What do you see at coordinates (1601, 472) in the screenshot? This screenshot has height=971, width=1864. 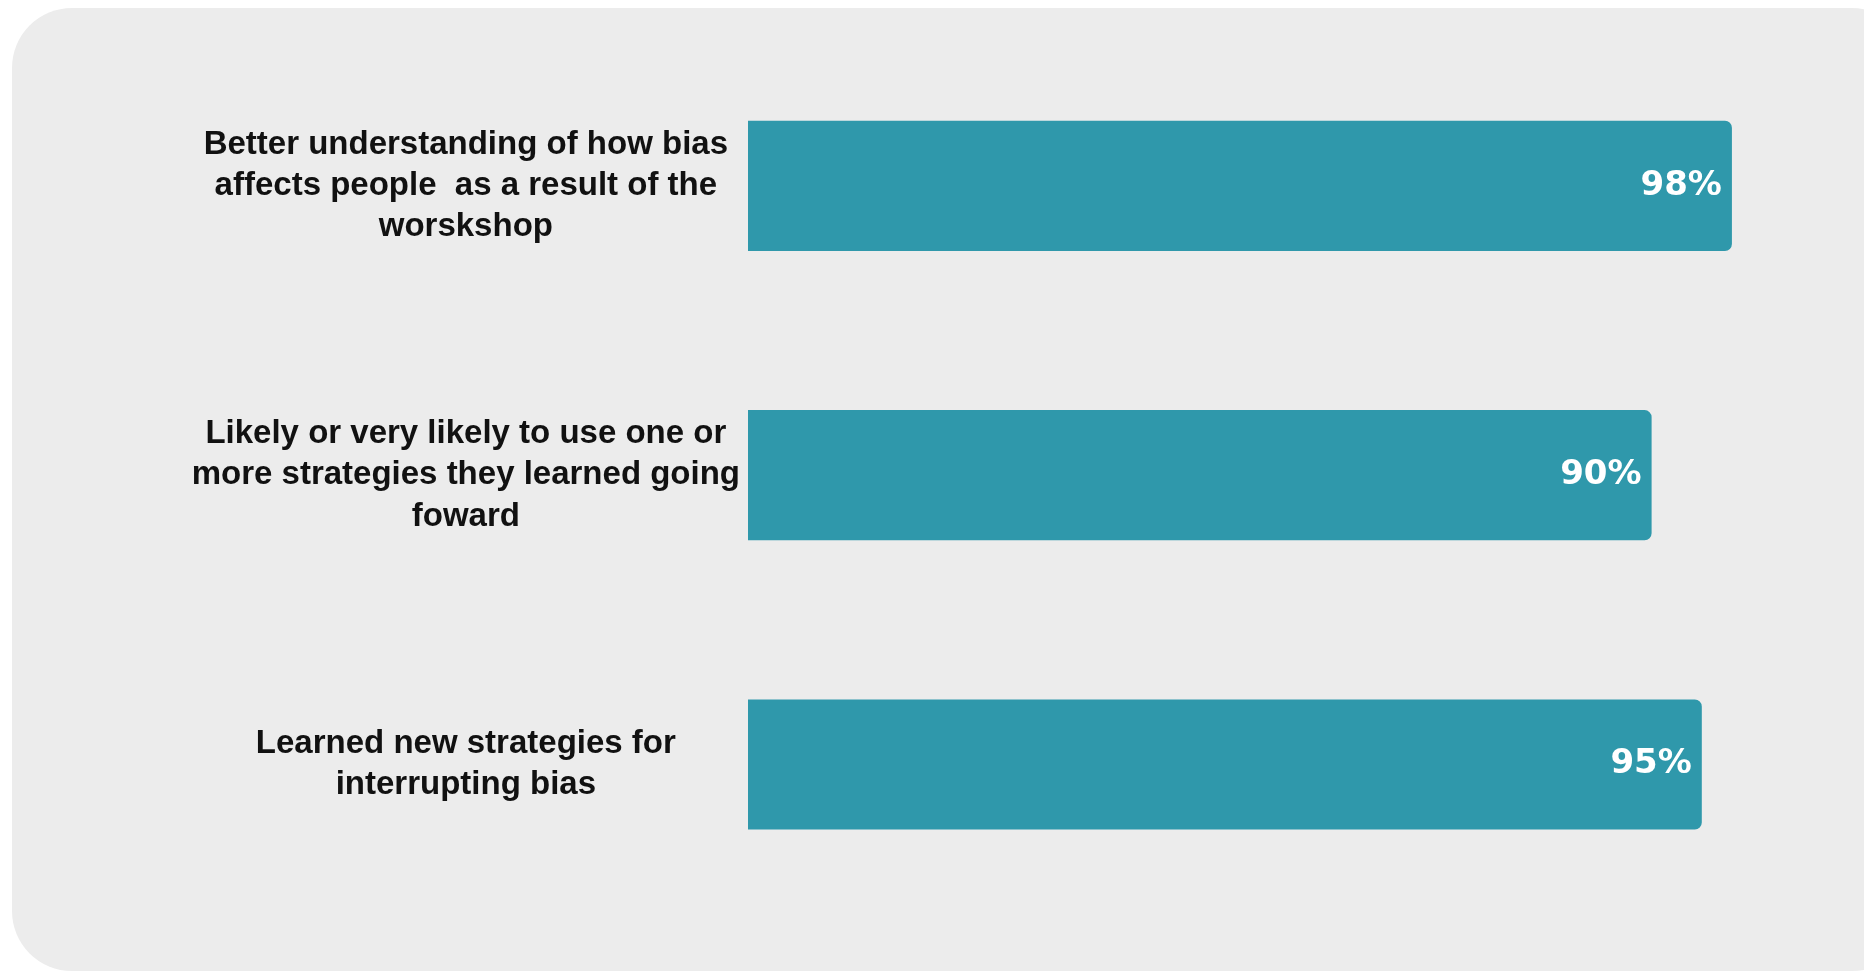 I see `data-label: 90%` at bounding box center [1601, 472].